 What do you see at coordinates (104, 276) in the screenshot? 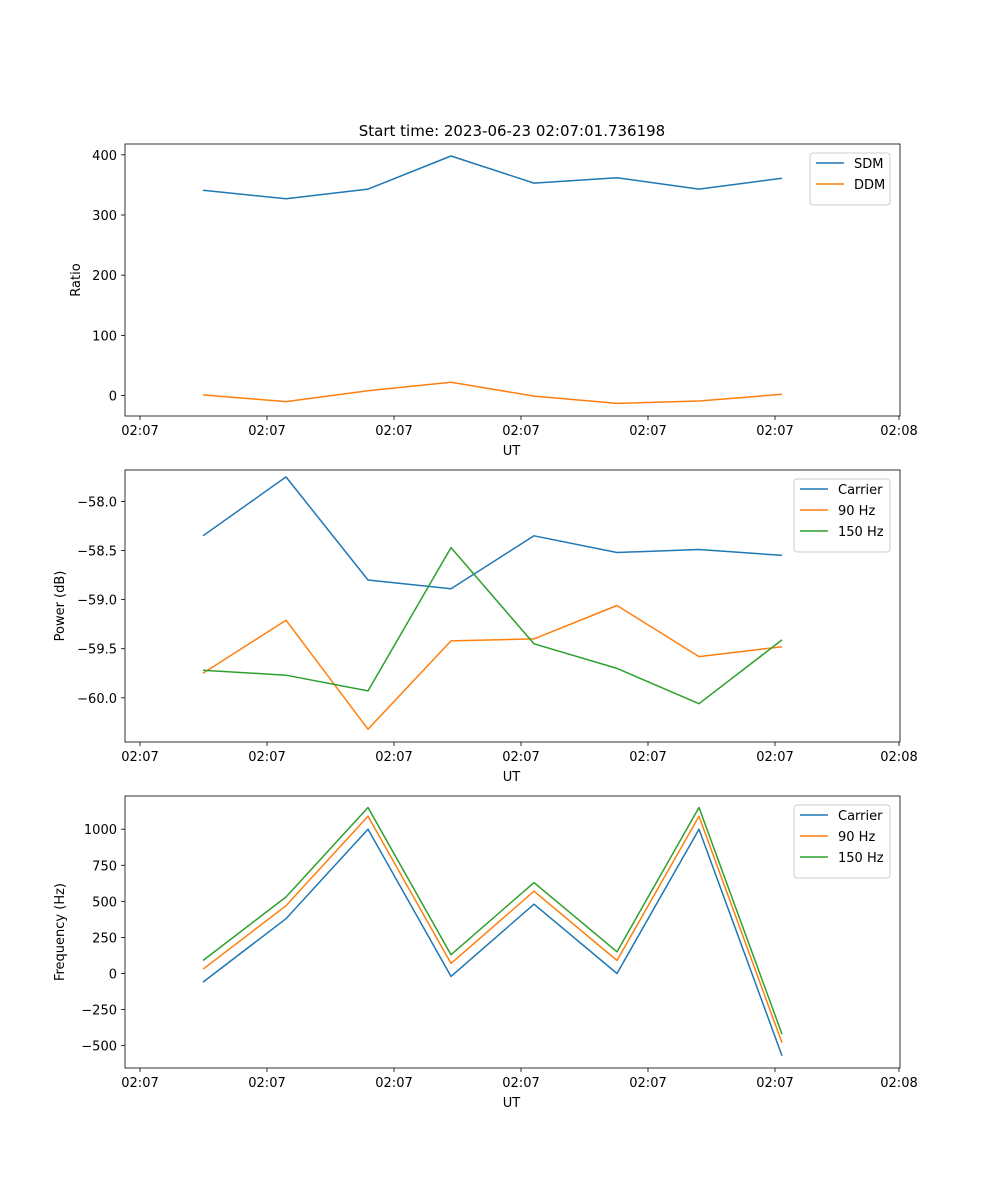
I see `y-tick-label: 200` at bounding box center [104, 276].